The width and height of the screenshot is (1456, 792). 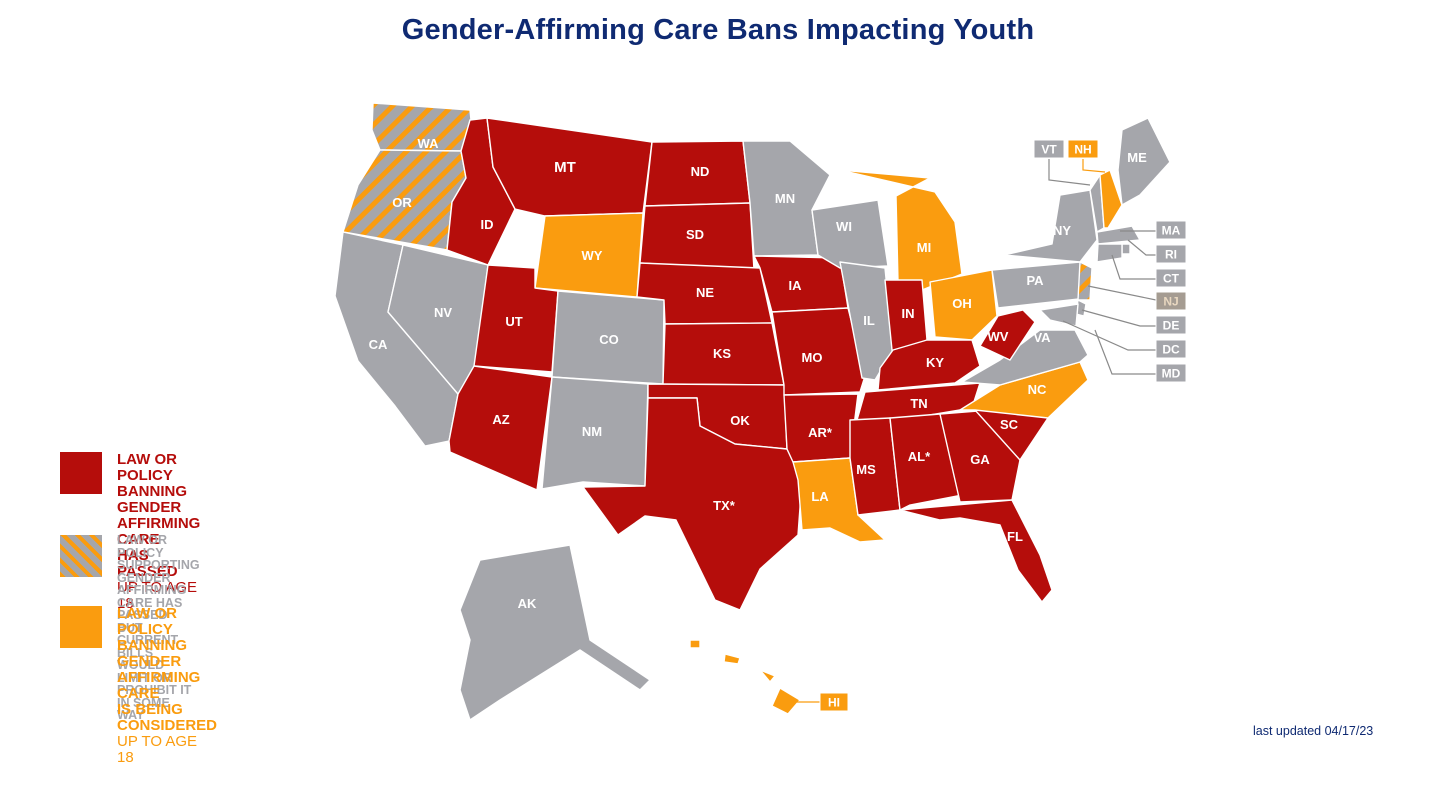 I want to click on callout-box-nh, so click(x=1083, y=149).